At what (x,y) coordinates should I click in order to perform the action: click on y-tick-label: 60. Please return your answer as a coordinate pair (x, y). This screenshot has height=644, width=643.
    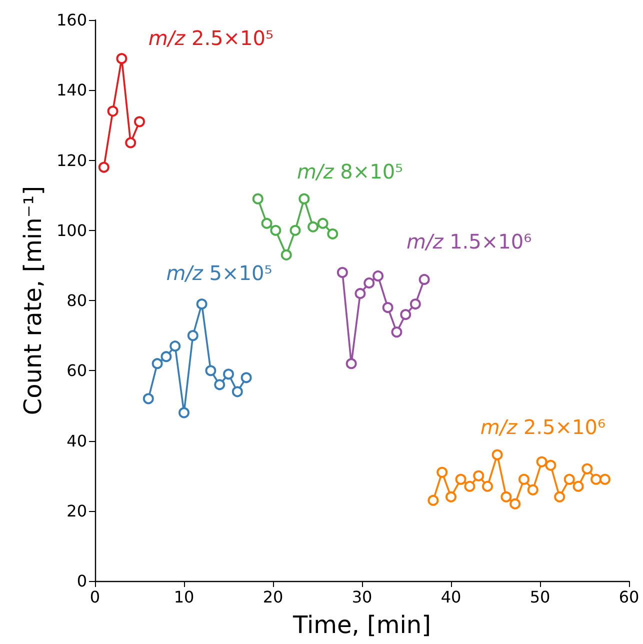
    Looking at the image, I should click on (76, 370).